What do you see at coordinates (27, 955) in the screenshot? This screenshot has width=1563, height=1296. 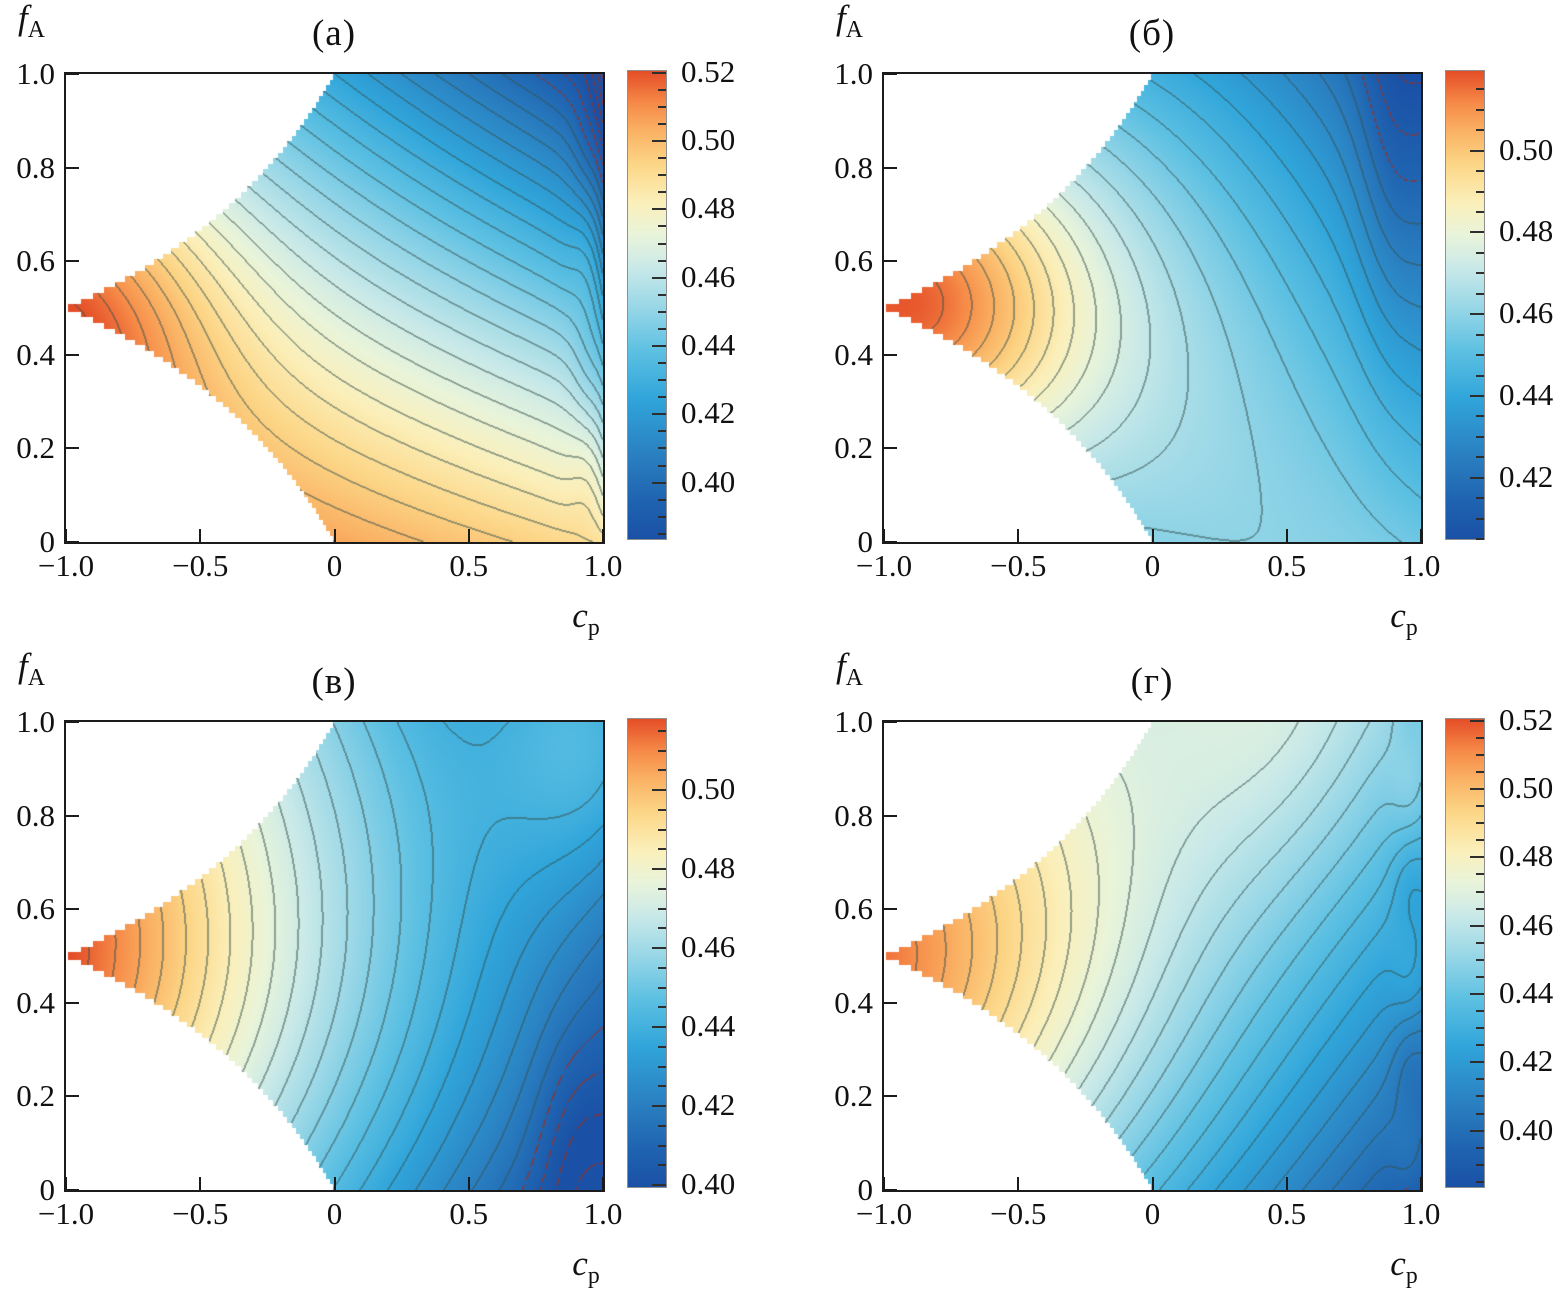 I see `y-tick-labels: 1.0 0.8 0.6 0.4 0.2 0` at bounding box center [27, 955].